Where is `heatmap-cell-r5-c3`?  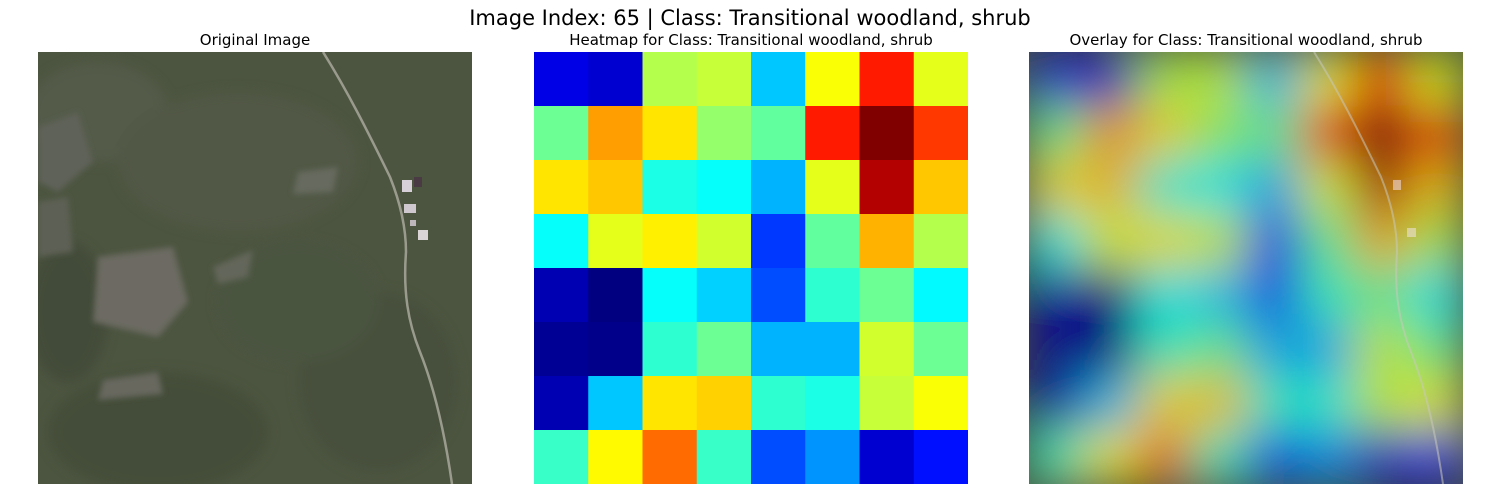
heatmap-cell-r5-c3 is located at coordinates (724, 349).